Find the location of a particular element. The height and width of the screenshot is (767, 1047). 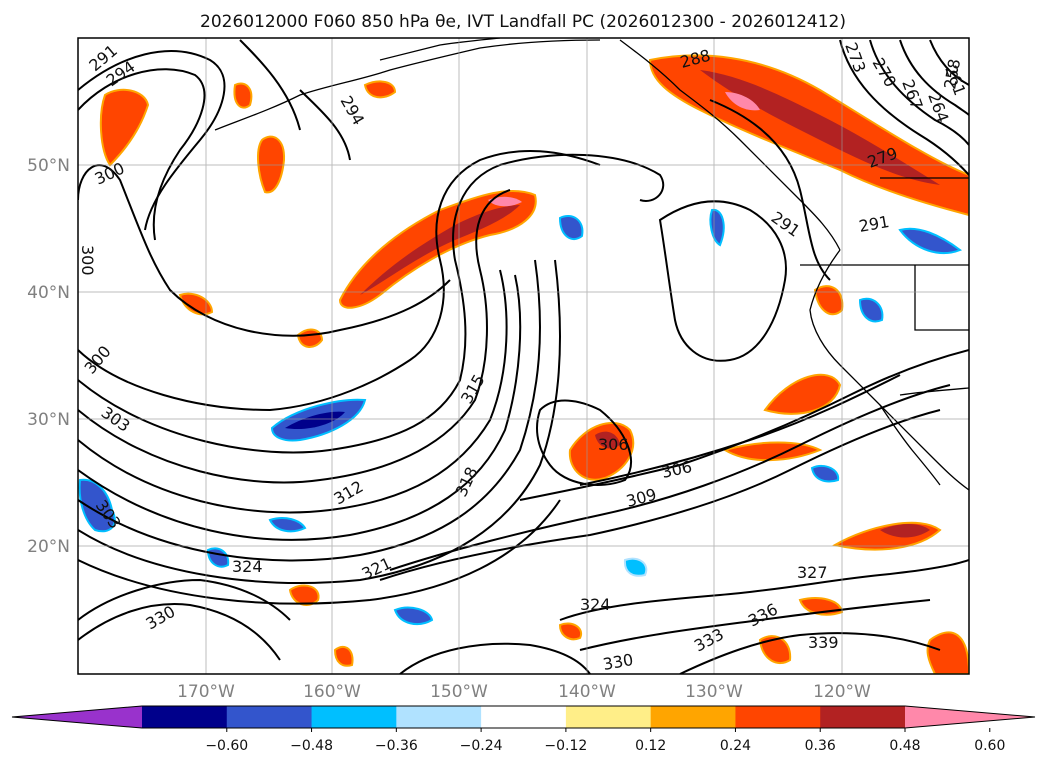

colorbar-outline is located at coordinates (523, 717).